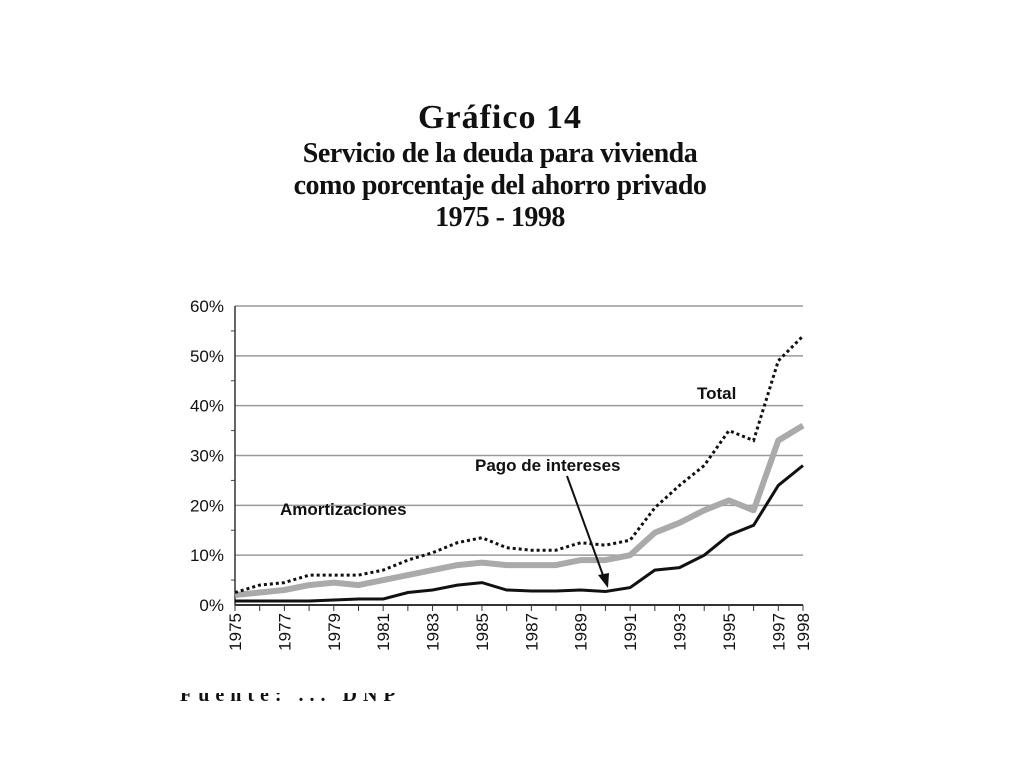 The width and height of the screenshot is (1024, 768). What do you see at coordinates (680, 632) in the screenshot?
I see `x-tick-label-1993: 1993` at bounding box center [680, 632].